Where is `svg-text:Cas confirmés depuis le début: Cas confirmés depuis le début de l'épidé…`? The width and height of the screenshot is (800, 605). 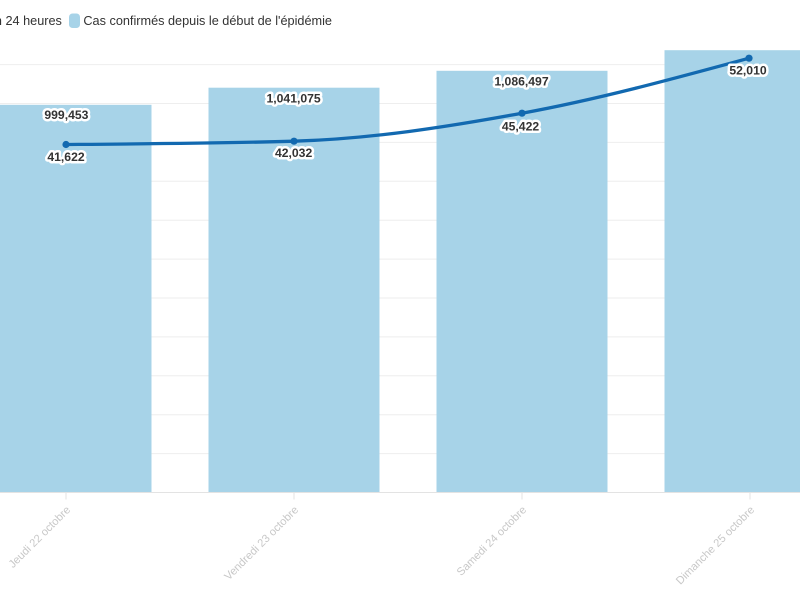 svg-text:Cas confirmés depuis le début: Cas confirmés depuis le début de l'épidé… is located at coordinates (207, 21).